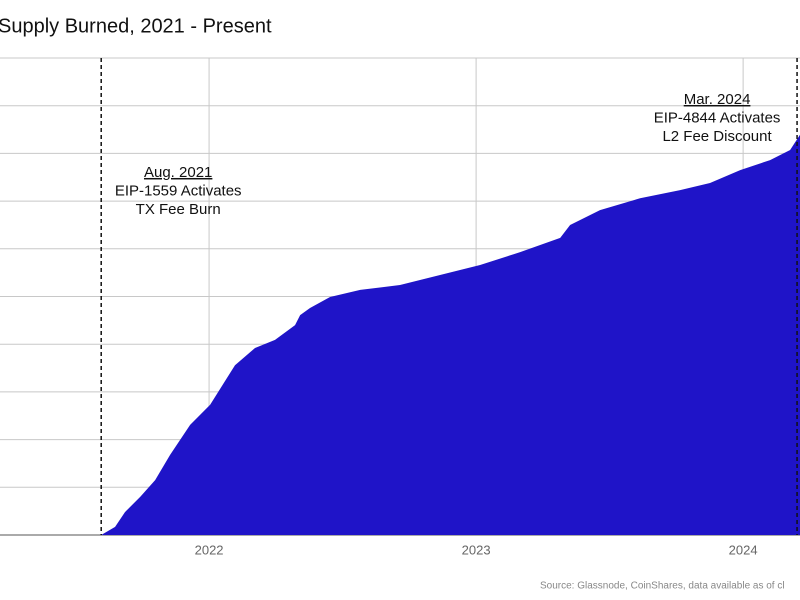  I want to click on chart-title: Supply Burned, 2021 - Present, so click(136, 26).